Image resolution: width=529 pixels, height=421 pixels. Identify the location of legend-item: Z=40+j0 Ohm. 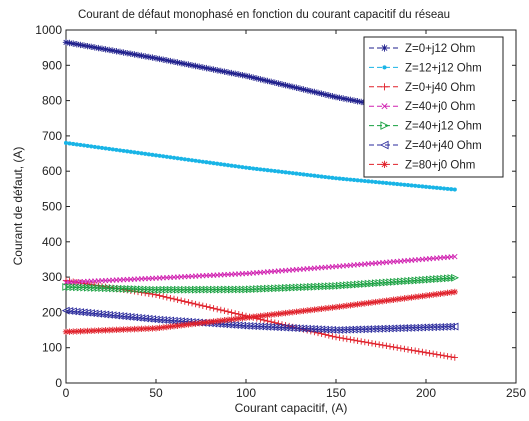
(422, 107).